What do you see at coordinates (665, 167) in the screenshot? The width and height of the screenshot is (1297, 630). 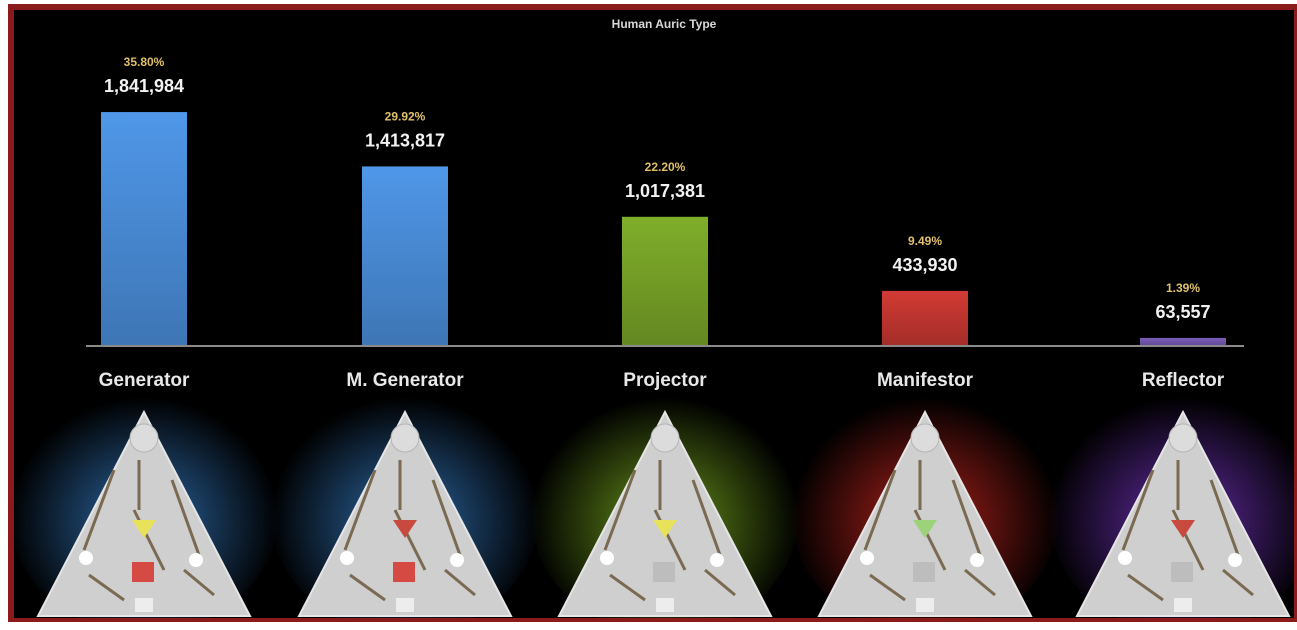 I see `percent-label: 22.20%` at bounding box center [665, 167].